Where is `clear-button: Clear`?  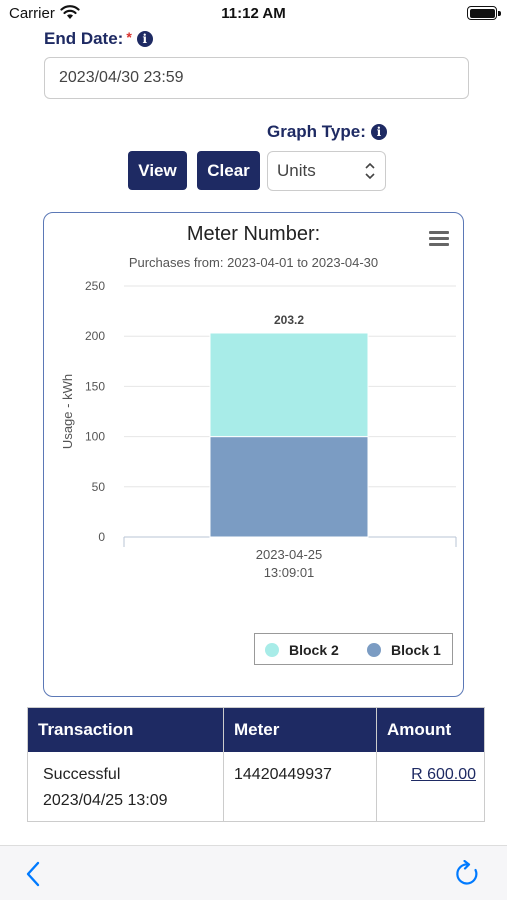
clear-button: Clear is located at coordinates (228, 170).